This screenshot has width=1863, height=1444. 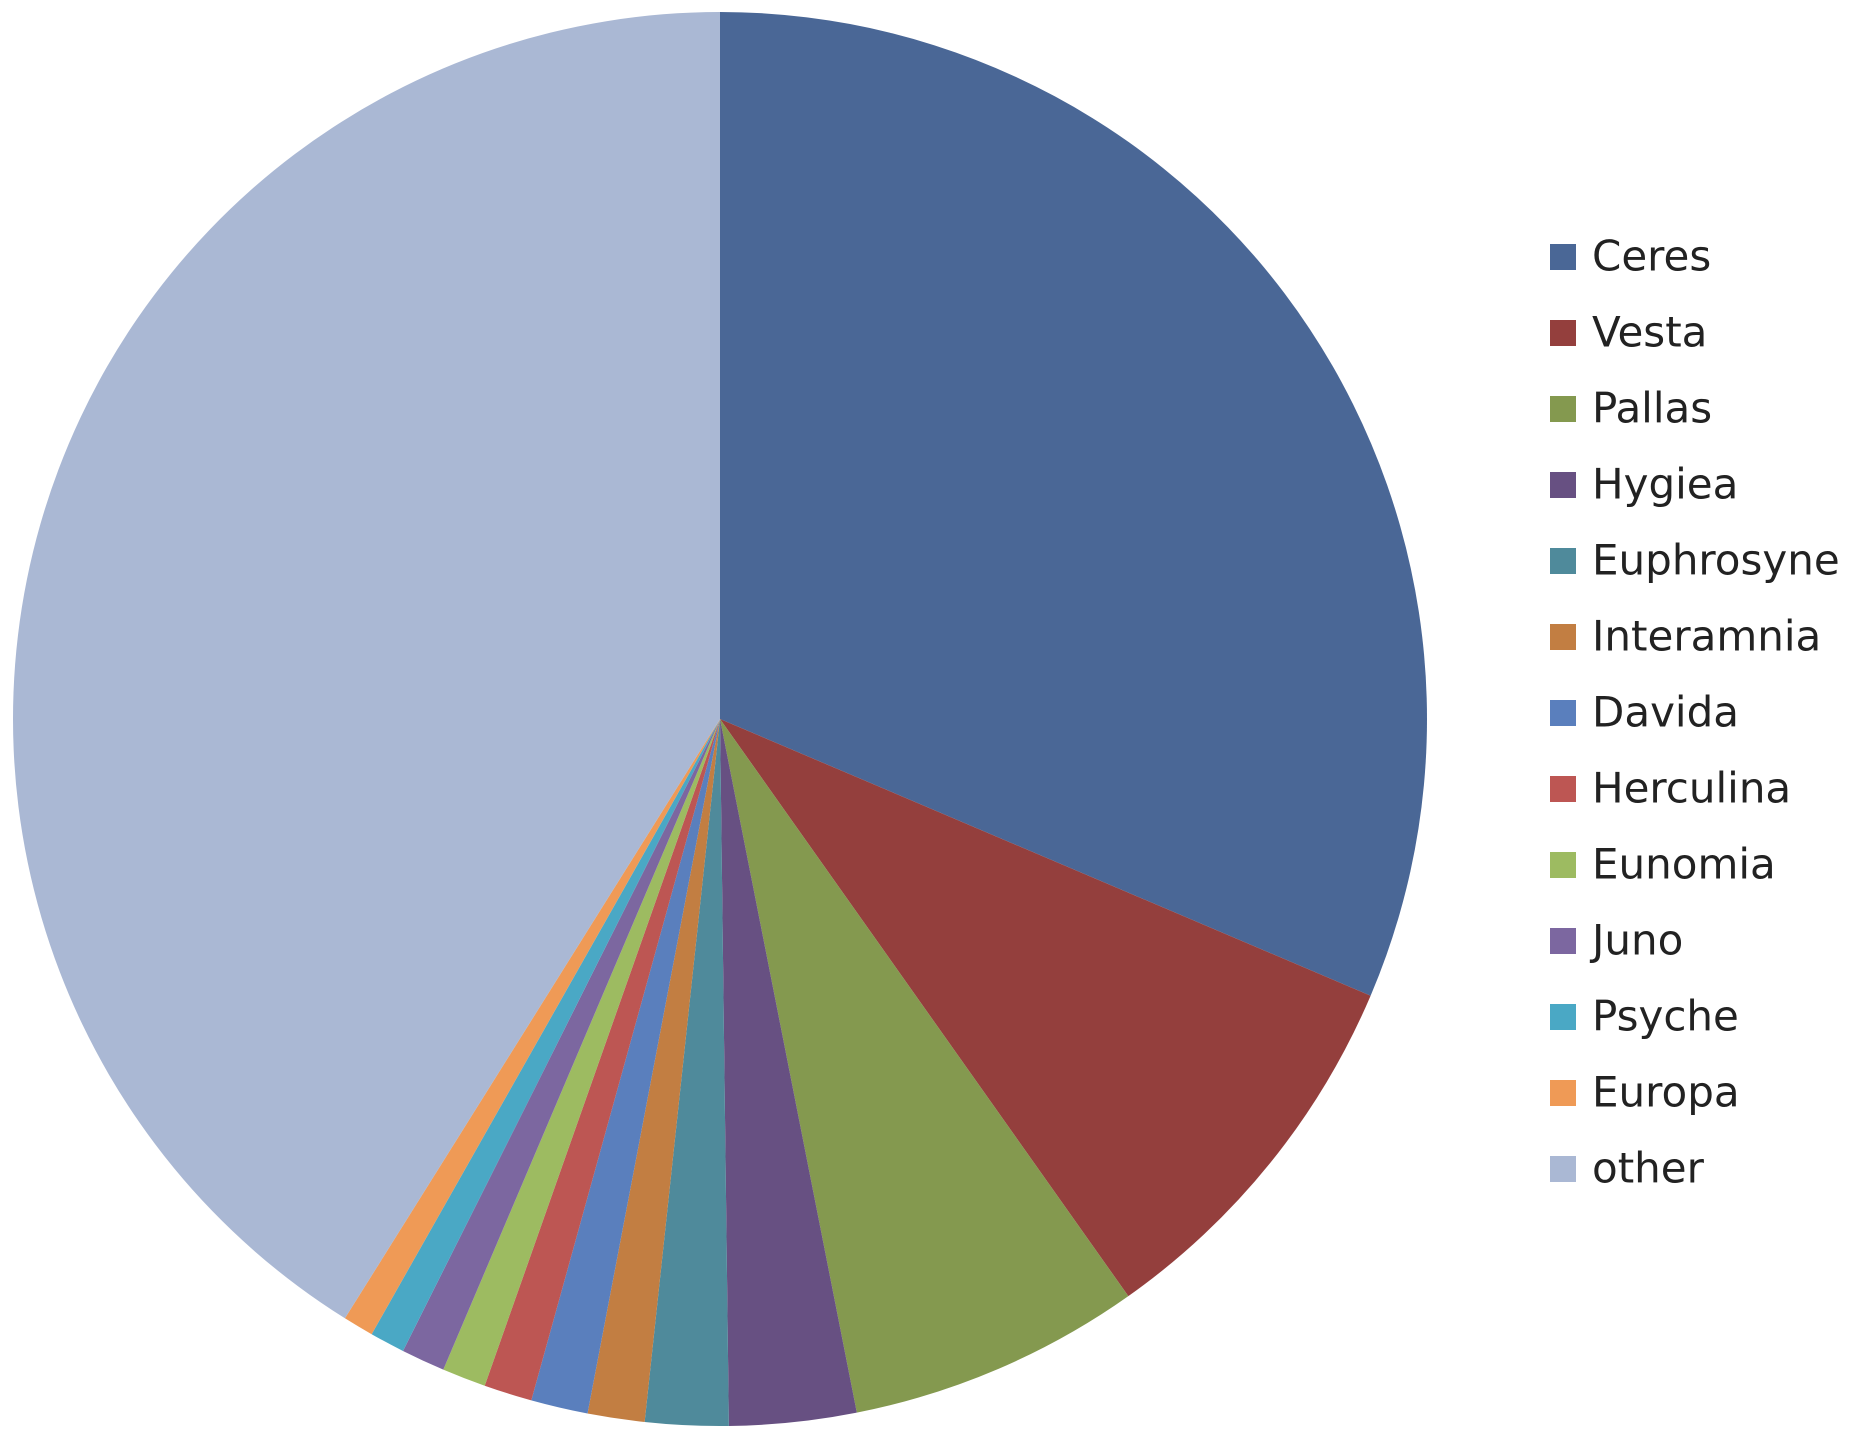 I want to click on legend-label: Herculina, so click(x=1691, y=788).